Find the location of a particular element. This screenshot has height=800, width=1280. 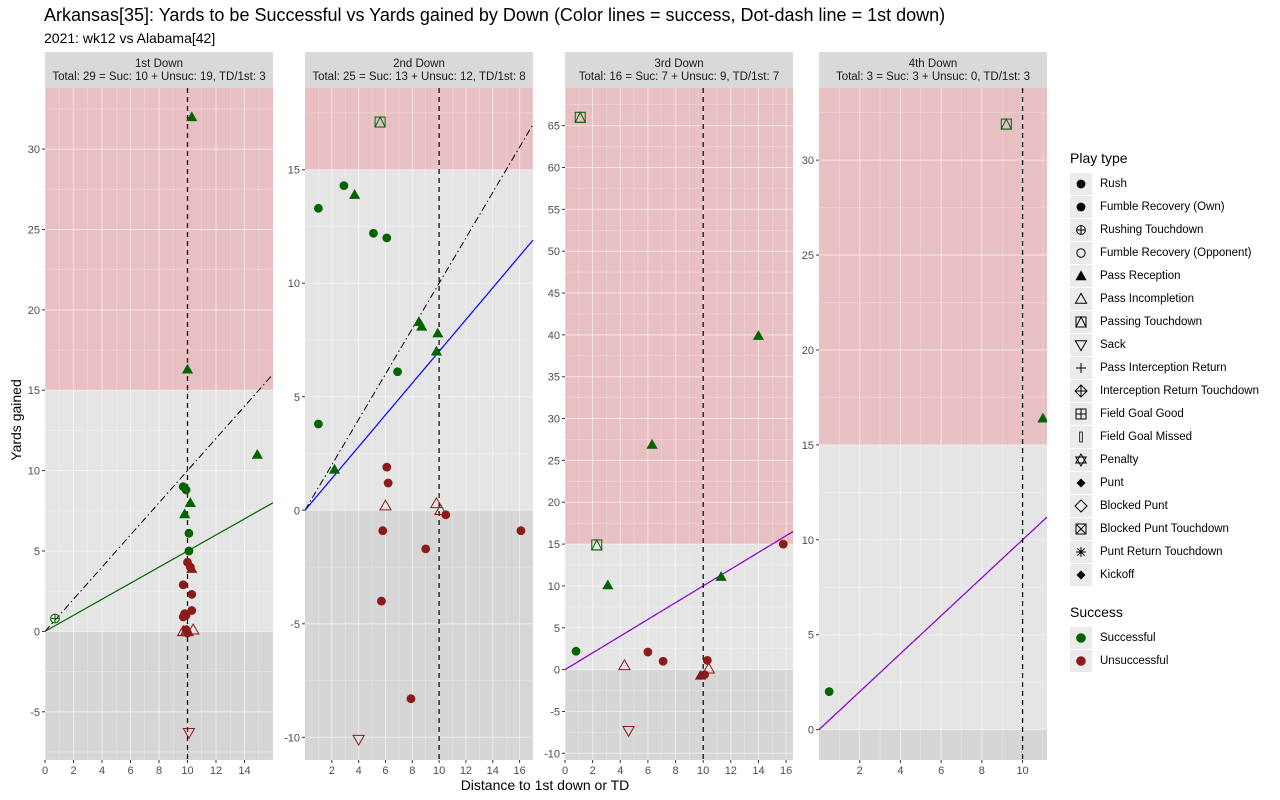

x-tick-label: 2 is located at coordinates (593, 771).